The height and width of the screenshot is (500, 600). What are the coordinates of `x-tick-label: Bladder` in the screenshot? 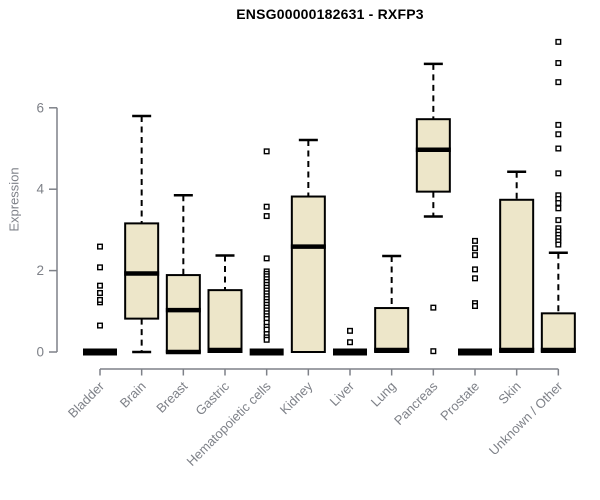 It's located at (86, 399).